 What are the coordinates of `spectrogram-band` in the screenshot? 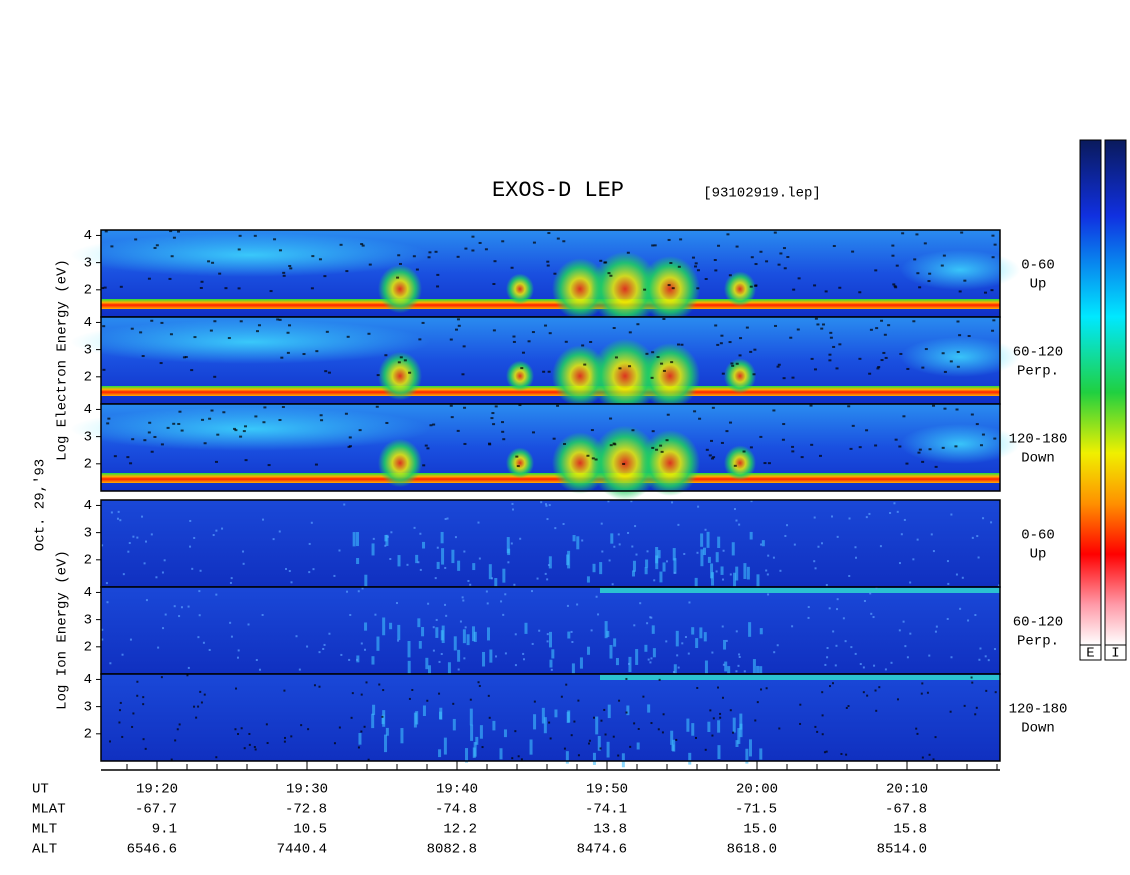 It's located at (550, 391).